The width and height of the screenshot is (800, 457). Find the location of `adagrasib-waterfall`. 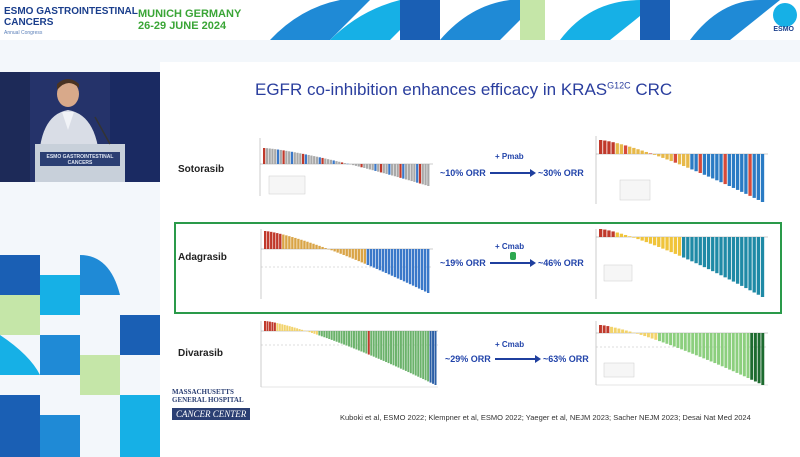

adagrasib-waterfall is located at coordinates (345, 265).